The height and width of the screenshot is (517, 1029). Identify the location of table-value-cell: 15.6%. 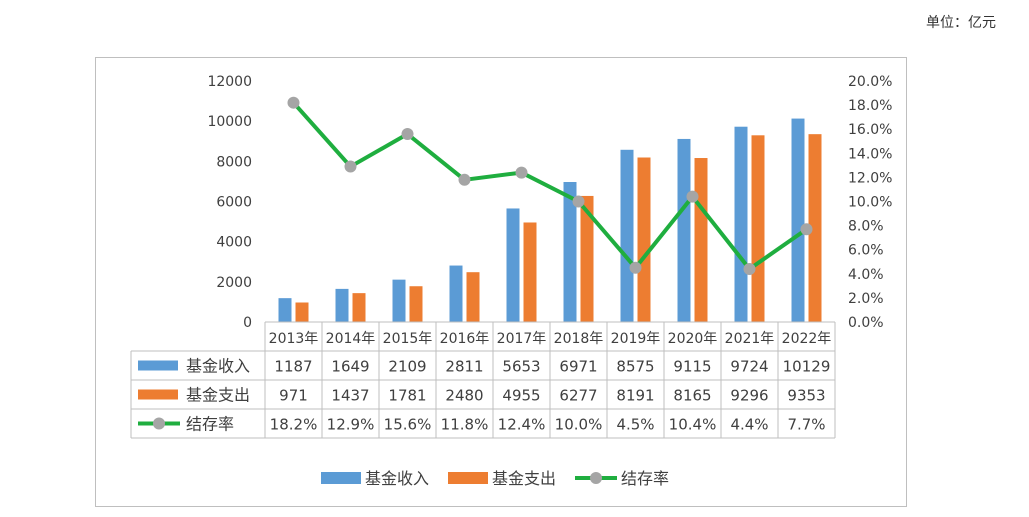
(408, 425).